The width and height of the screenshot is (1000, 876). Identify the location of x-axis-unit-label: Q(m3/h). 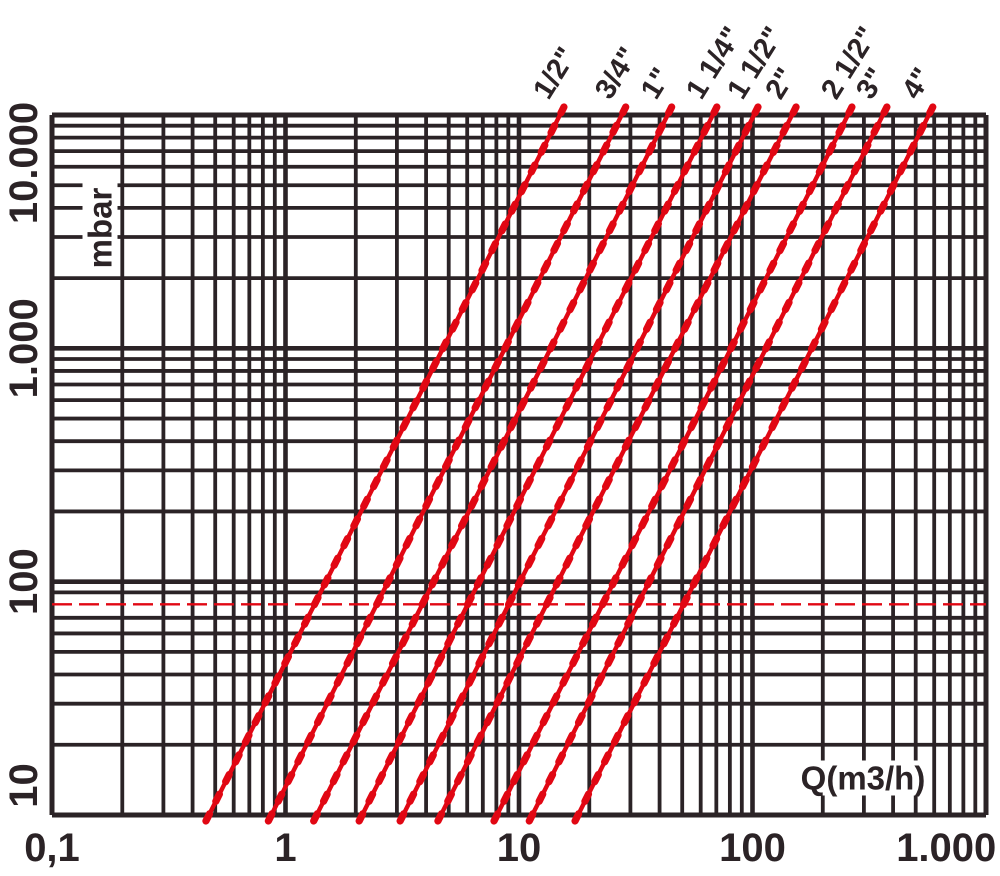
(863, 778).